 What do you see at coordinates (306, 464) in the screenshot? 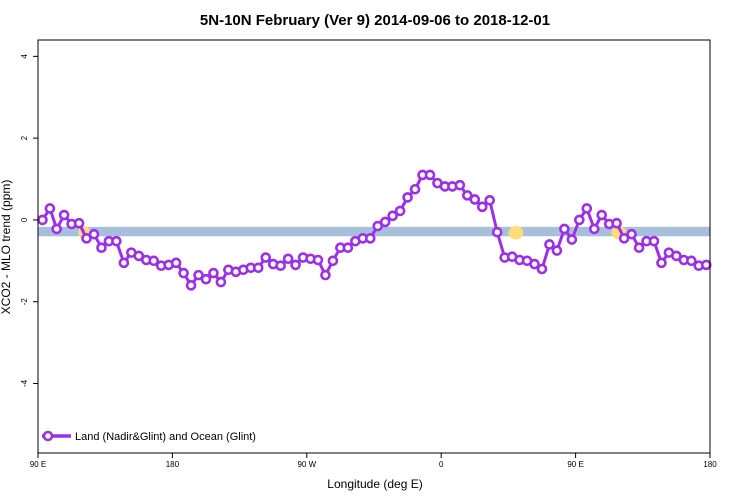
I see `x-tick-label: 90 W` at bounding box center [306, 464].